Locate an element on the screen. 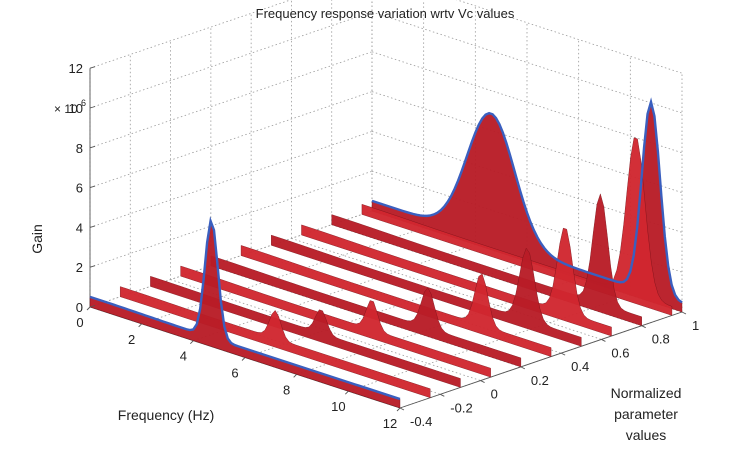  y-tick-label: 1 is located at coordinates (695, 325).